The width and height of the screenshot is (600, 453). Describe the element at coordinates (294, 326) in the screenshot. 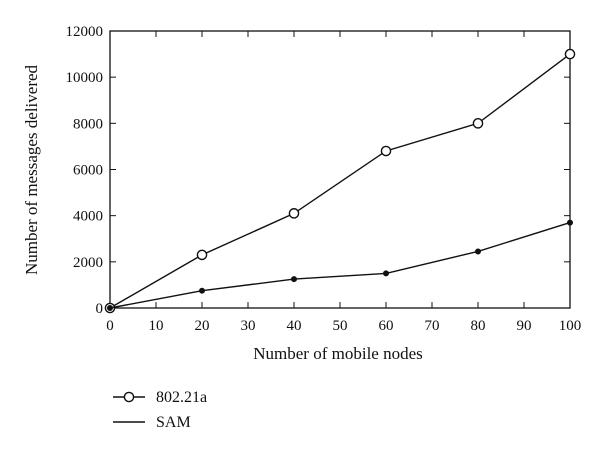

I see `x-tick-label: 40` at that location.